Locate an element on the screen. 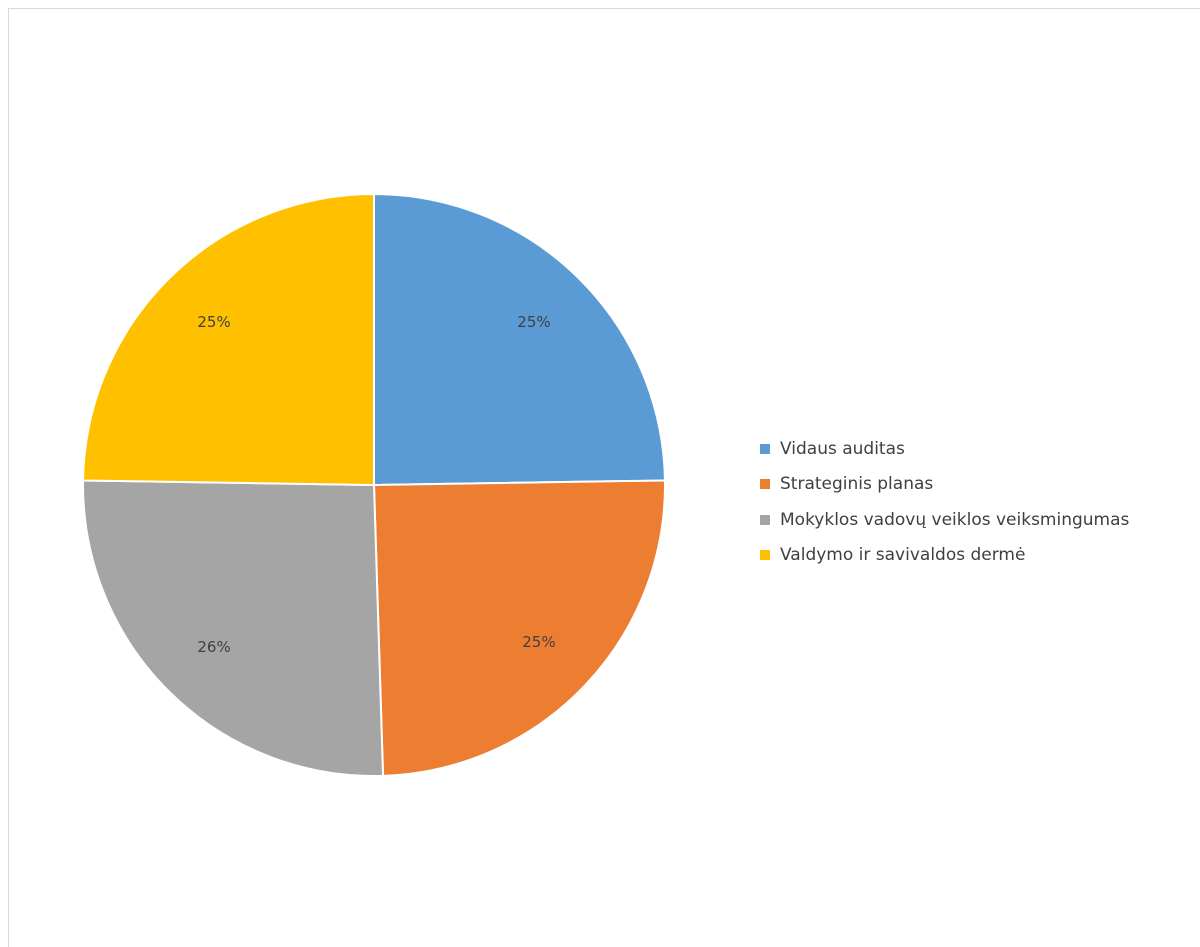  legend-item: Strateginis planas is located at coordinates (975, 485).